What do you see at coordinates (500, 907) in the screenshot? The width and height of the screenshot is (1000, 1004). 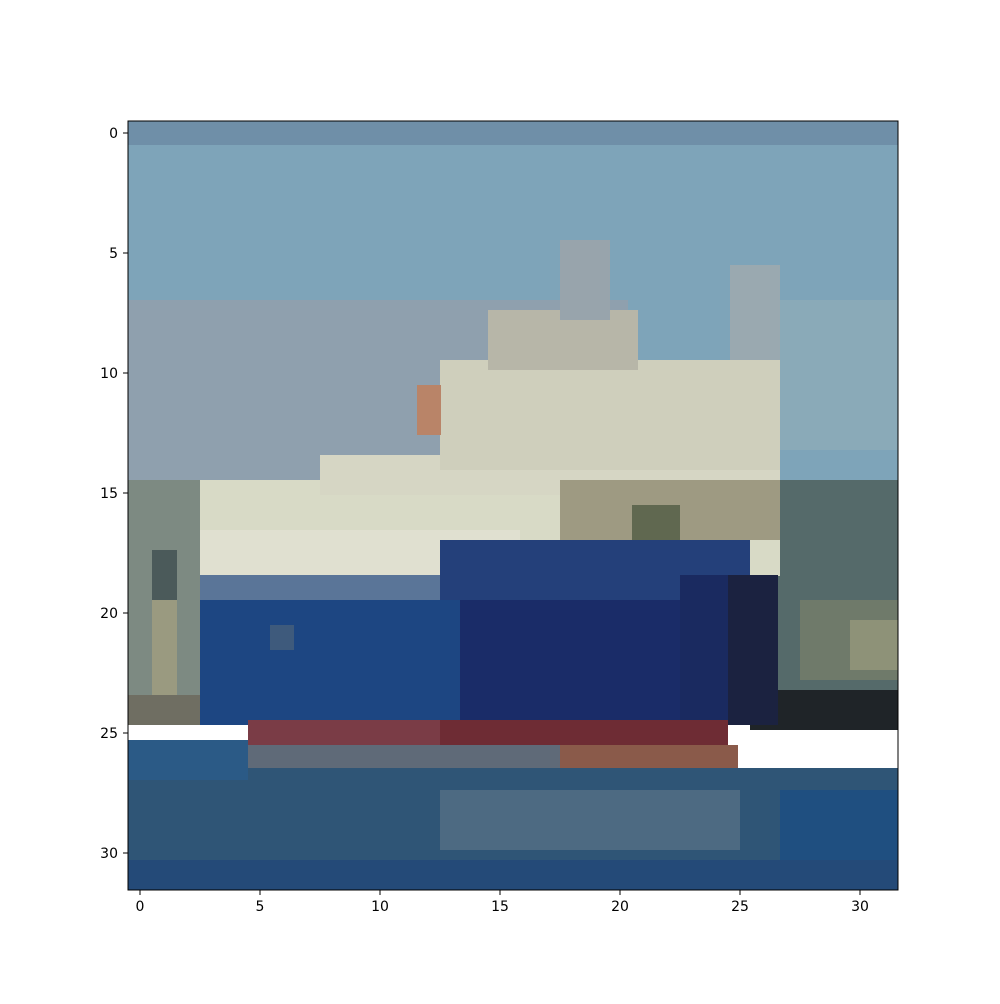 I see `x-tick-label: 15` at bounding box center [500, 907].